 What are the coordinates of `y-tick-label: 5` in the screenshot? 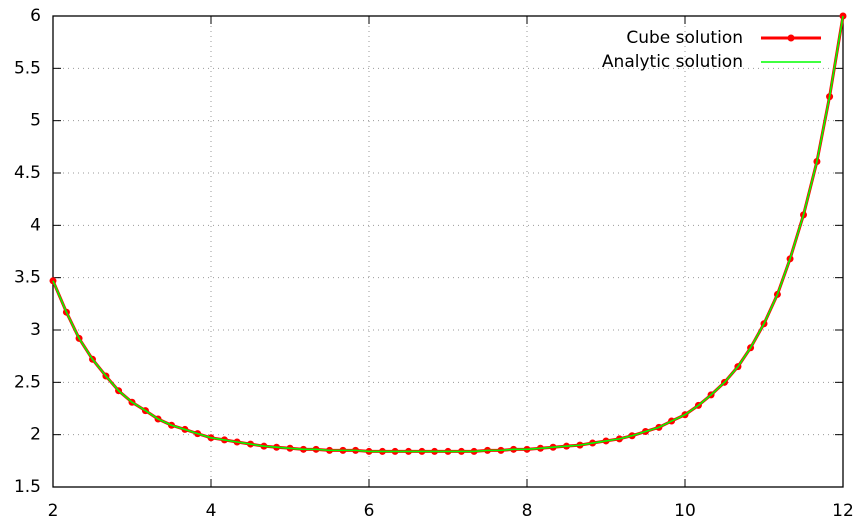 It's located at (35, 121).